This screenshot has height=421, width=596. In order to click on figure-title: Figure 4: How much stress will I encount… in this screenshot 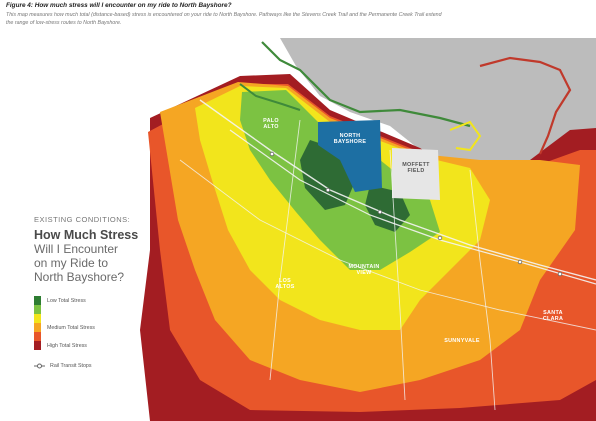, I will do `click(119, 5)`.